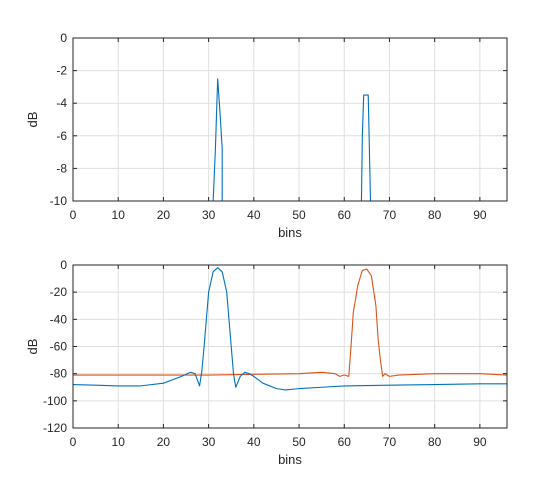  Describe the element at coordinates (59, 347) in the screenshot. I see `y-tick-label: -60` at that location.